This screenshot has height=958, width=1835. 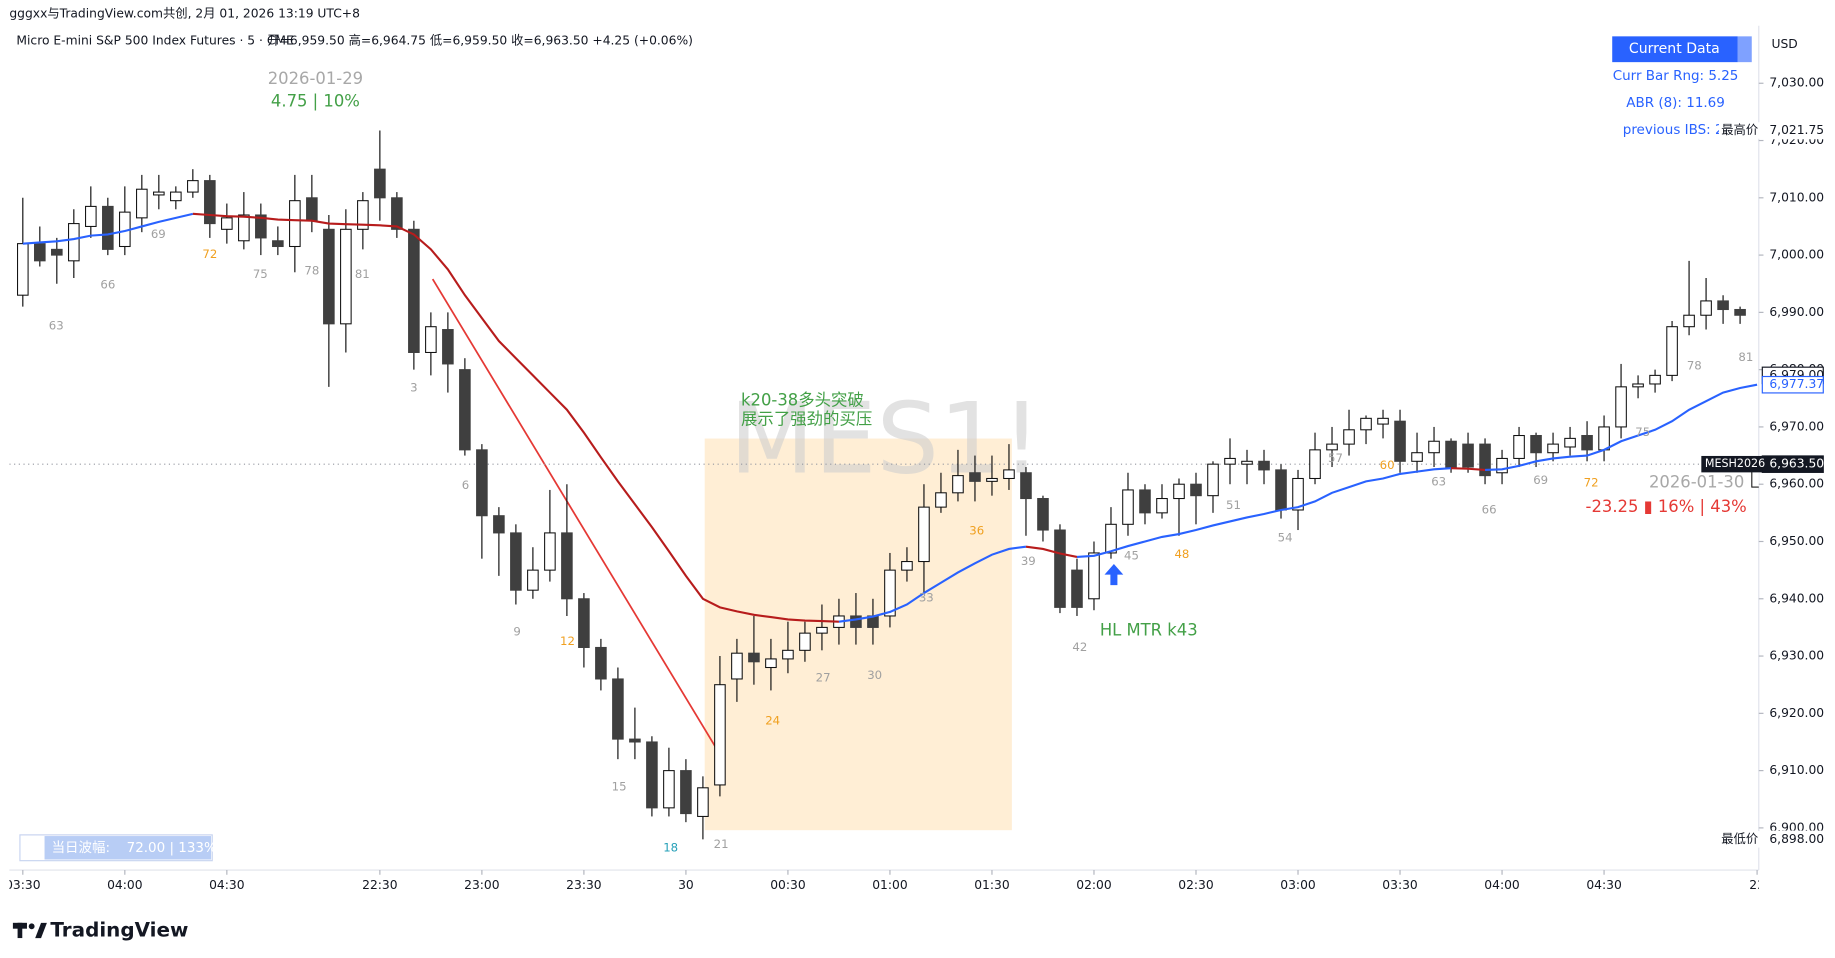 What do you see at coordinates (209, 254) in the screenshot?
I see `bar-count: 72` at bounding box center [209, 254].